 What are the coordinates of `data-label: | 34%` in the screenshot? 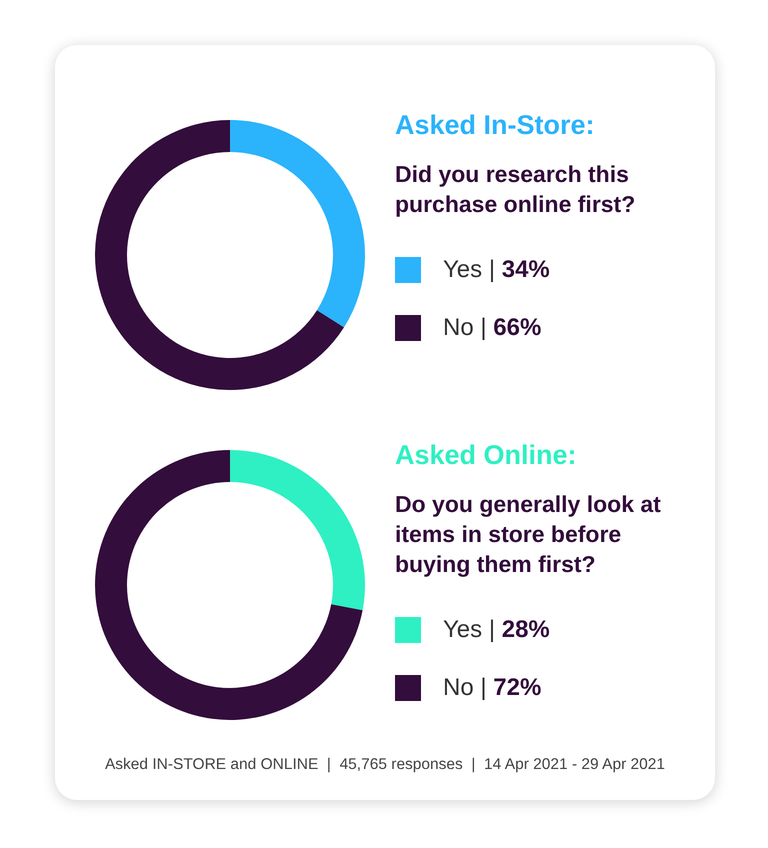 It's located at (519, 269).